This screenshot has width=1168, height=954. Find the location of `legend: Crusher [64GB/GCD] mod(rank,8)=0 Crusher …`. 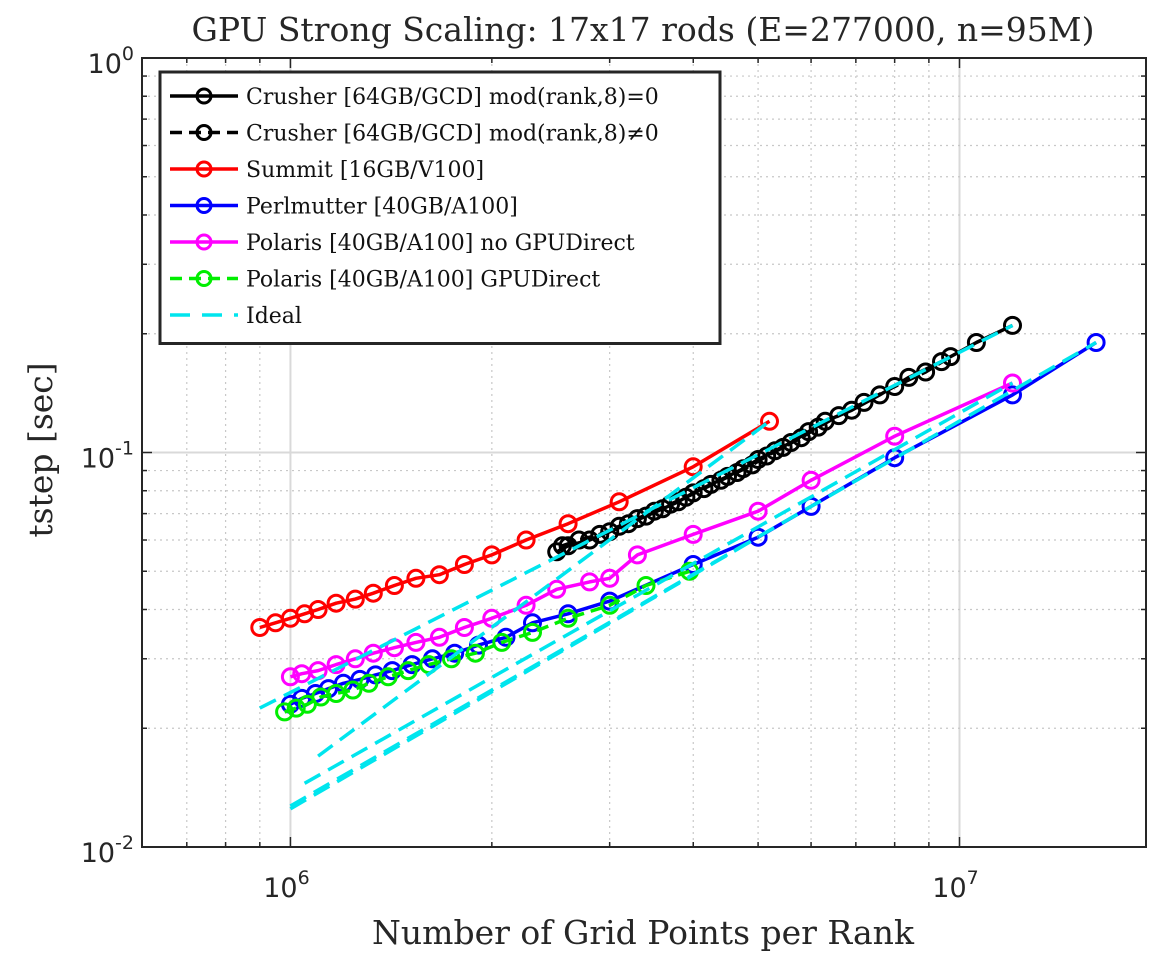

legend: Crusher [64GB/GCD] mod(rank,8)=0 Crusher … is located at coordinates (440, 207).